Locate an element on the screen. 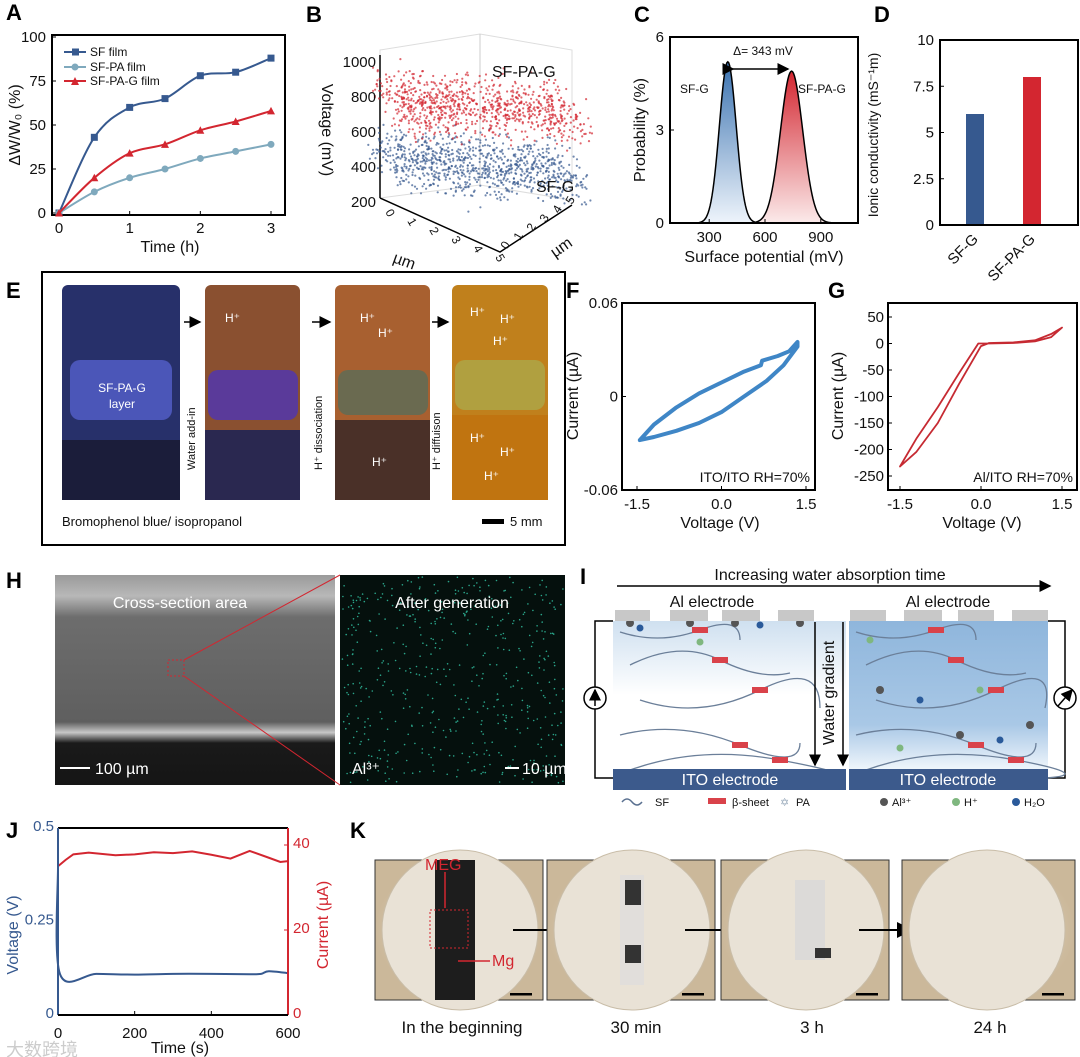 This screenshot has width=1080, height=1057. scale-label: 5 mm is located at coordinates (526, 521).